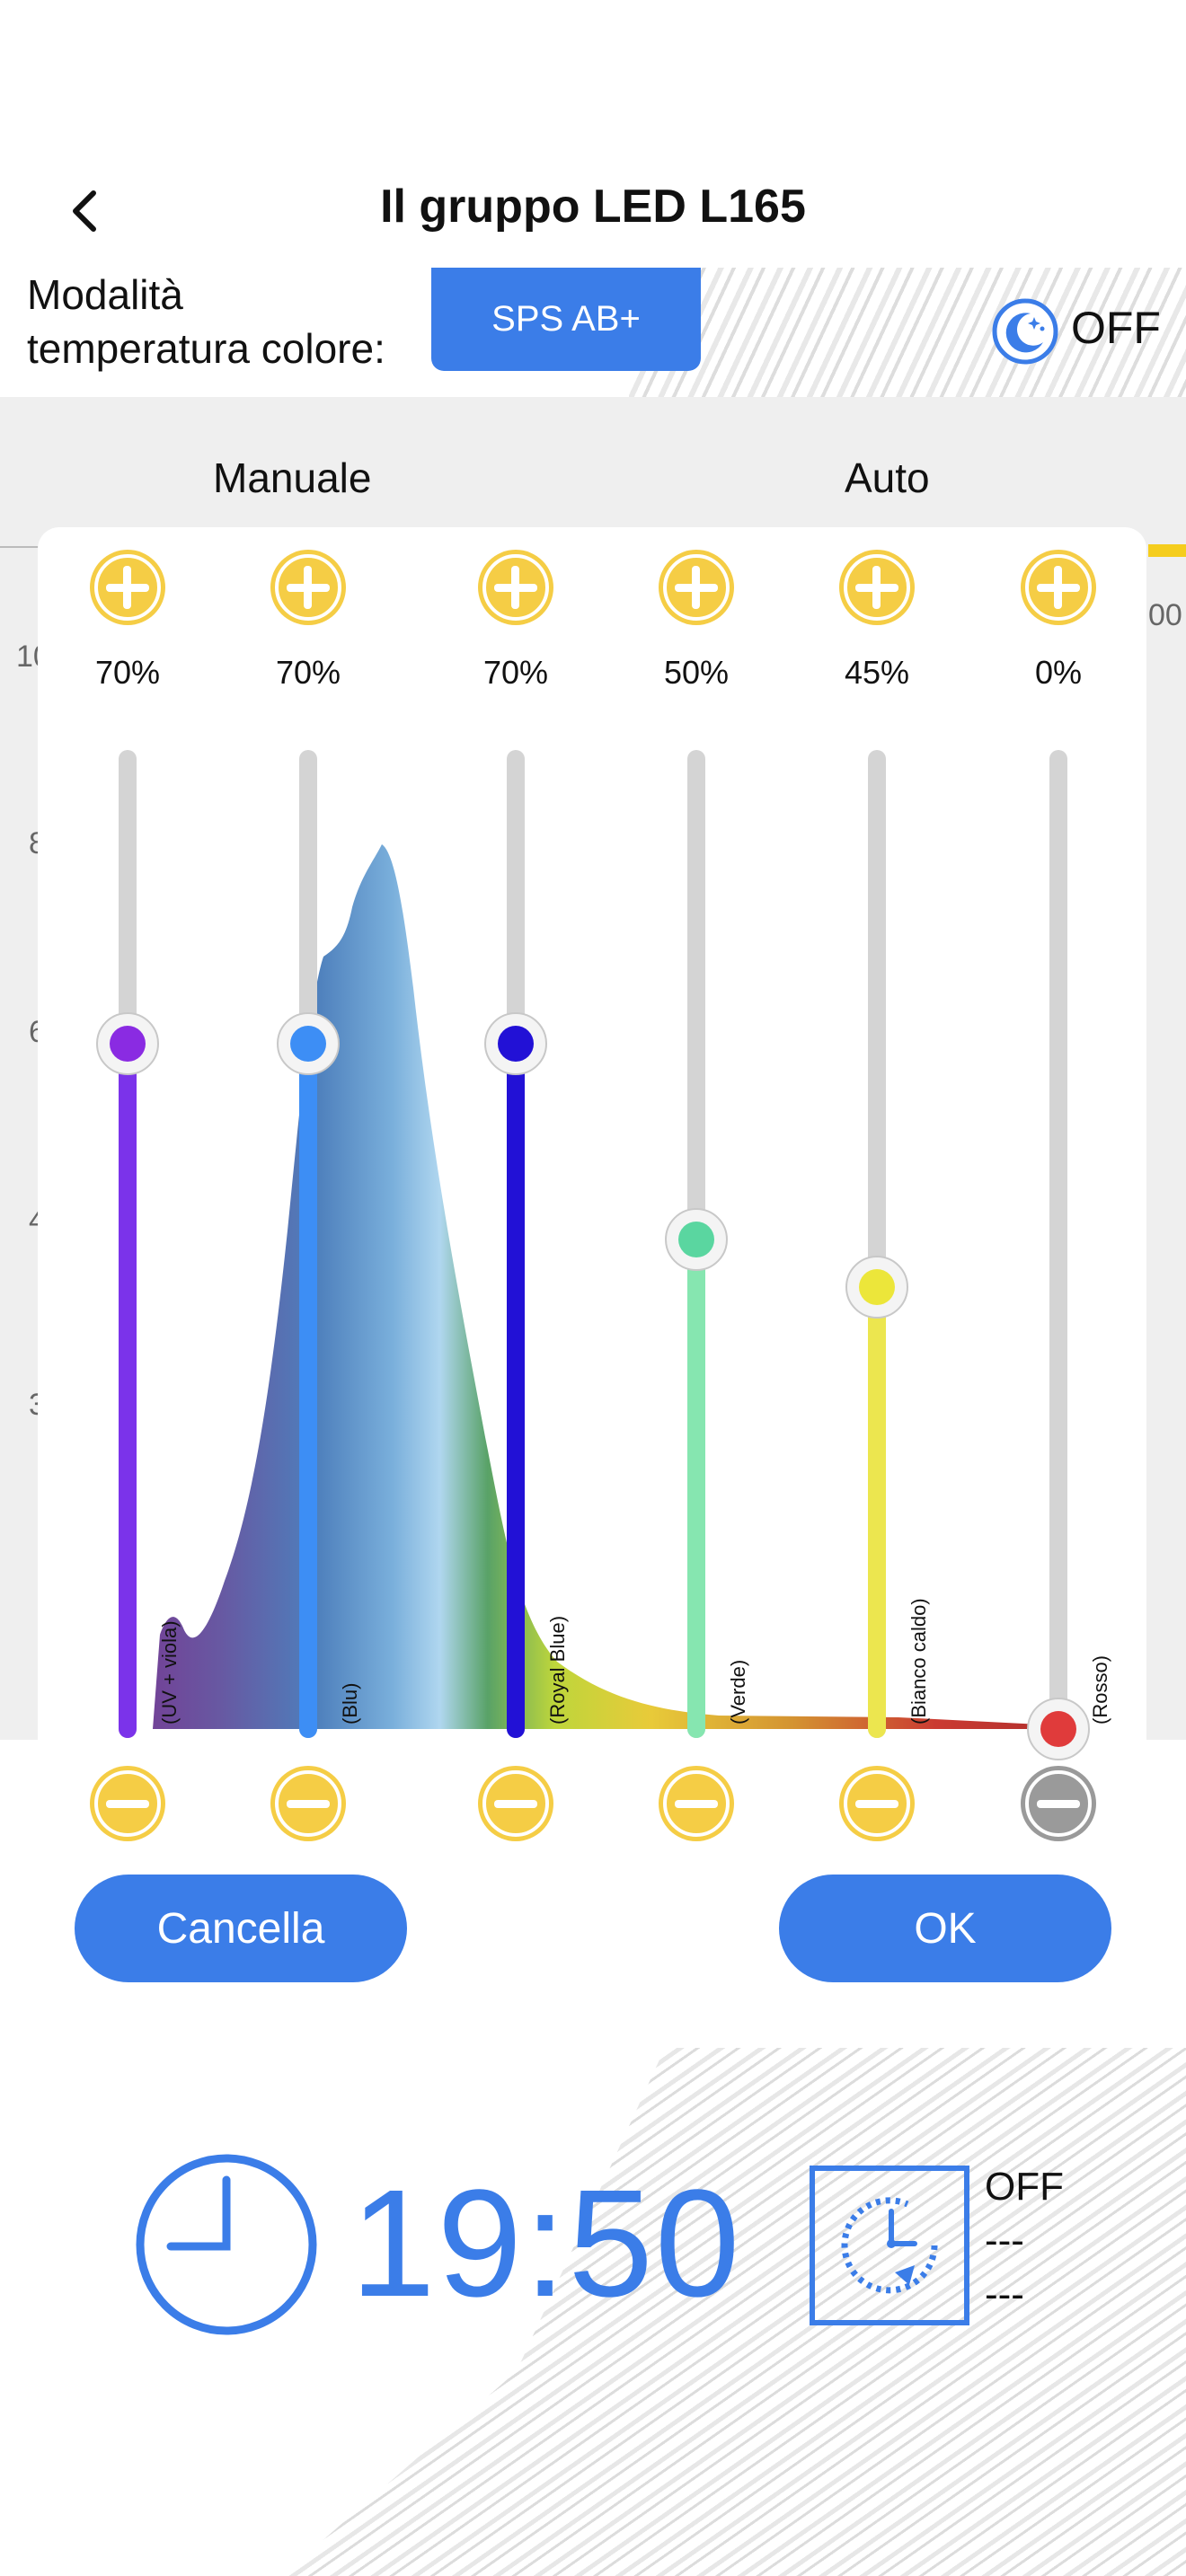  Describe the element at coordinates (566, 319) in the screenshot. I see `mode-select-button: SPS AB+` at that location.